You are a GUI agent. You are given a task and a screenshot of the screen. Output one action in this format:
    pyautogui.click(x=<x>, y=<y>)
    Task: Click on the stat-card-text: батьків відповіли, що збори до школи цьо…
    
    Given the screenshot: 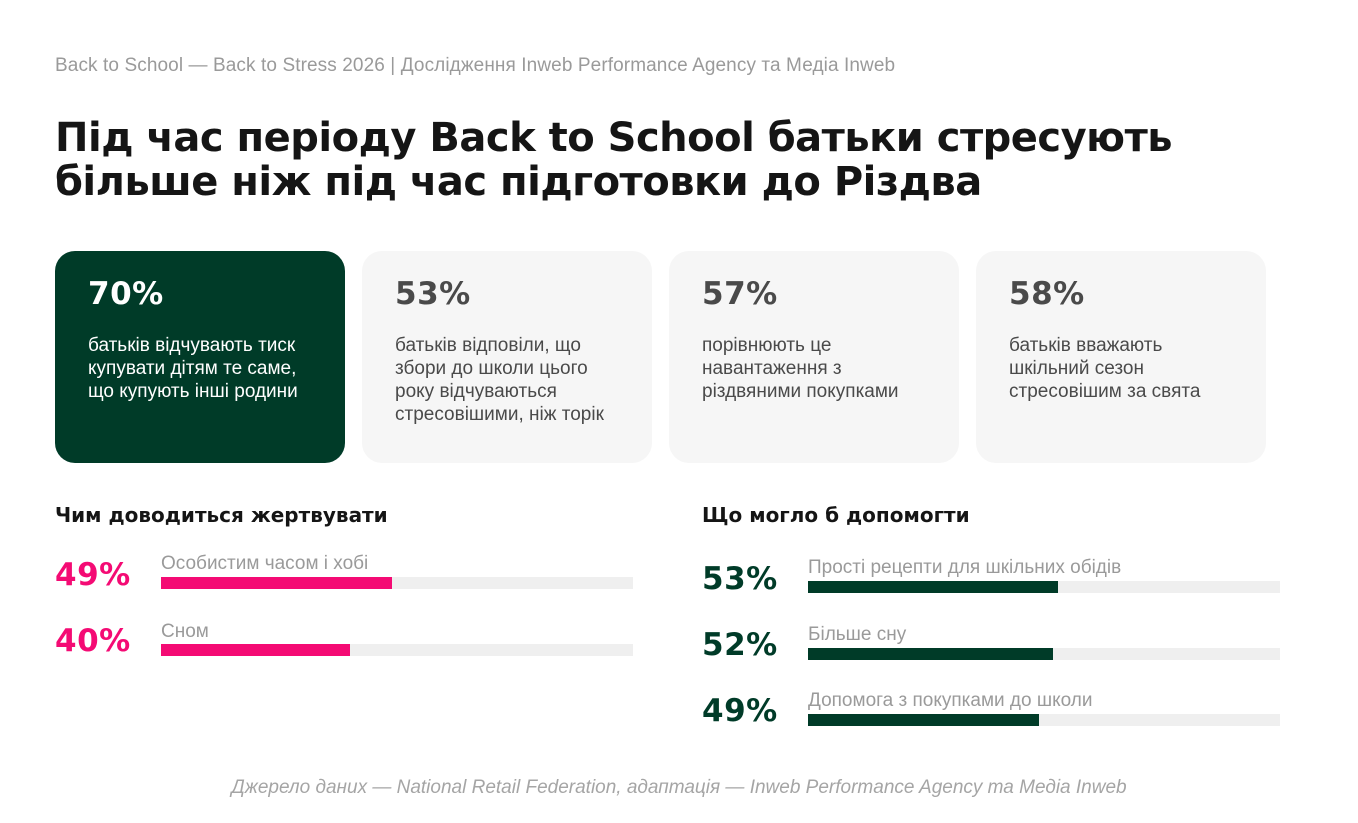 What is the action you would take?
    pyautogui.click(x=499, y=380)
    